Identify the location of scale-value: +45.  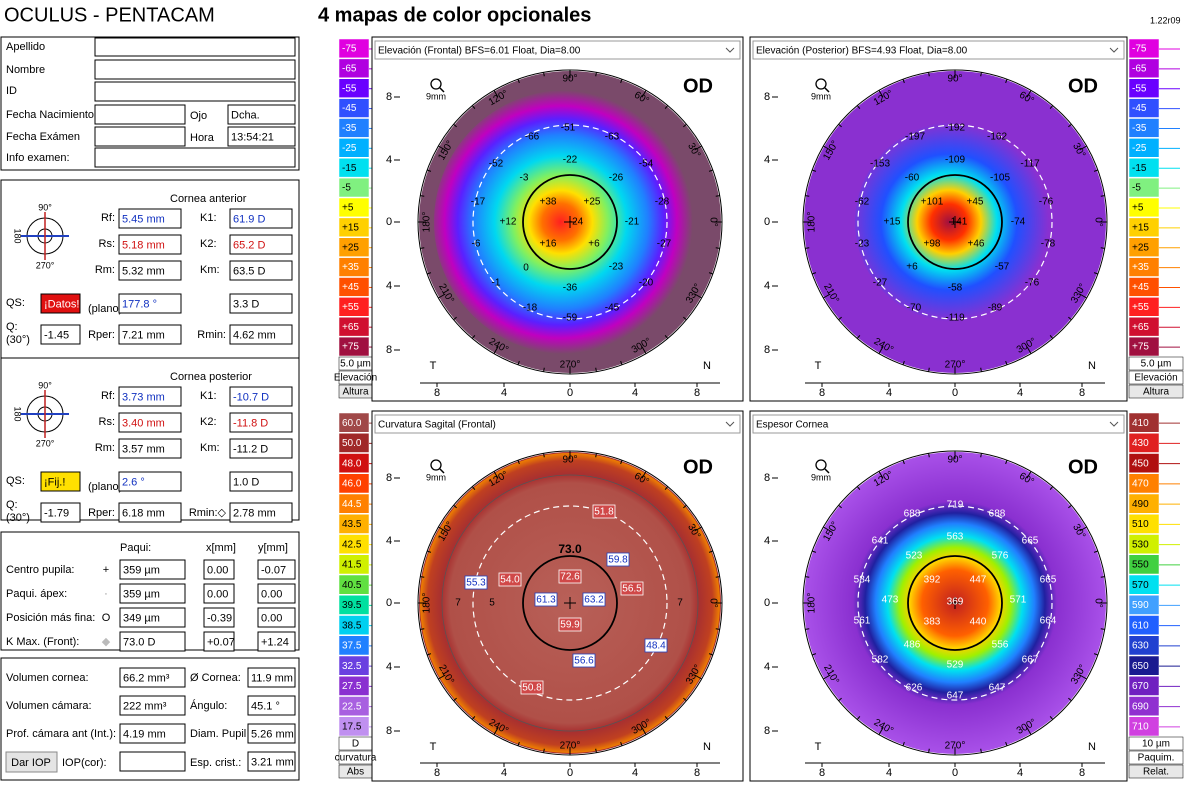
(350, 287).